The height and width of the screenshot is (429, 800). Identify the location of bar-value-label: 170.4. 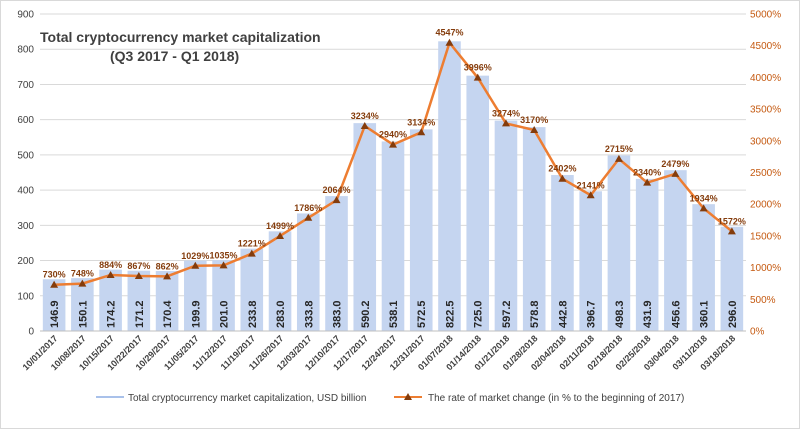
(168, 314).